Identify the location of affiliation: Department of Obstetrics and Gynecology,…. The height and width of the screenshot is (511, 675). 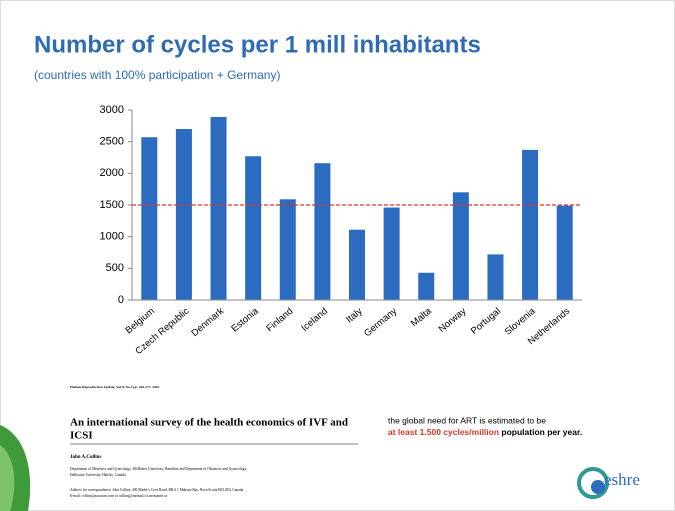
(158, 469).